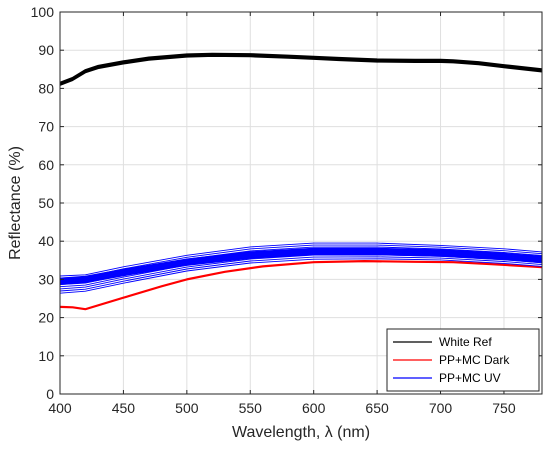 This screenshot has width=550, height=452. I want to click on x-tick-label: 450, so click(124, 408).